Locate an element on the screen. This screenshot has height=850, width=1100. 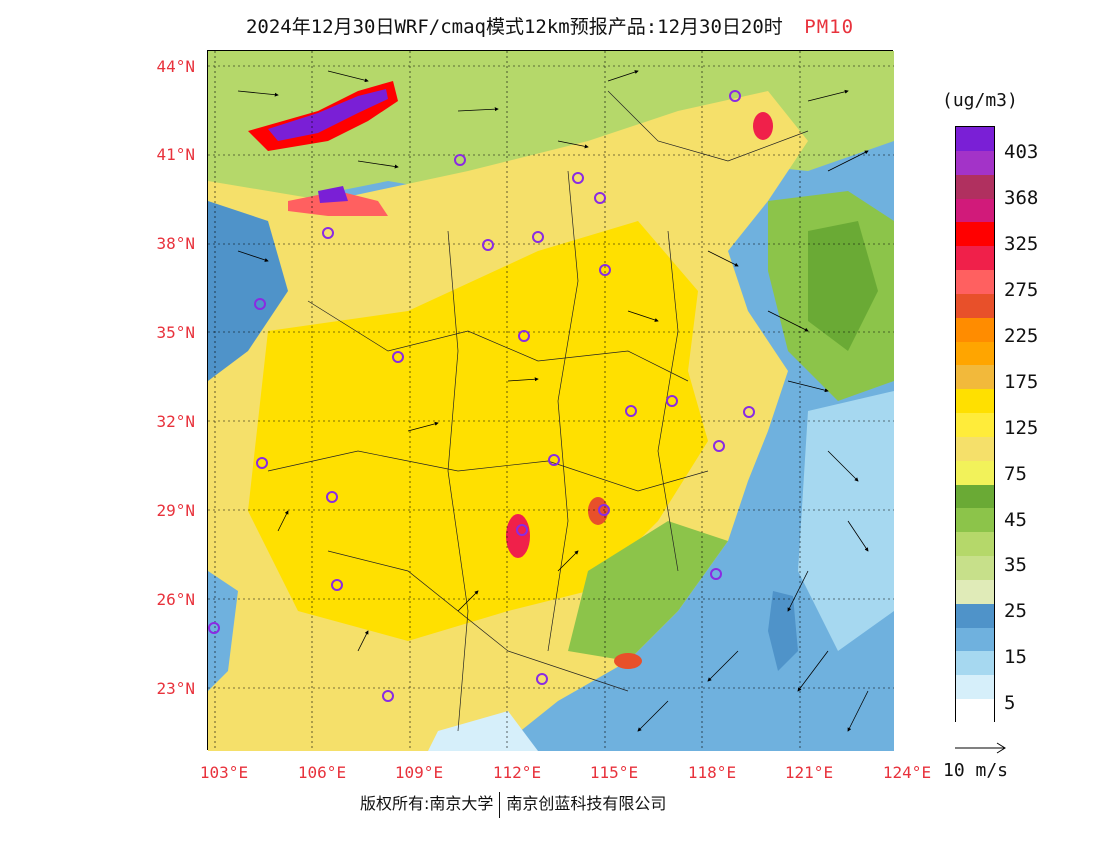
lon-label: 118°E is located at coordinates (712, 772).